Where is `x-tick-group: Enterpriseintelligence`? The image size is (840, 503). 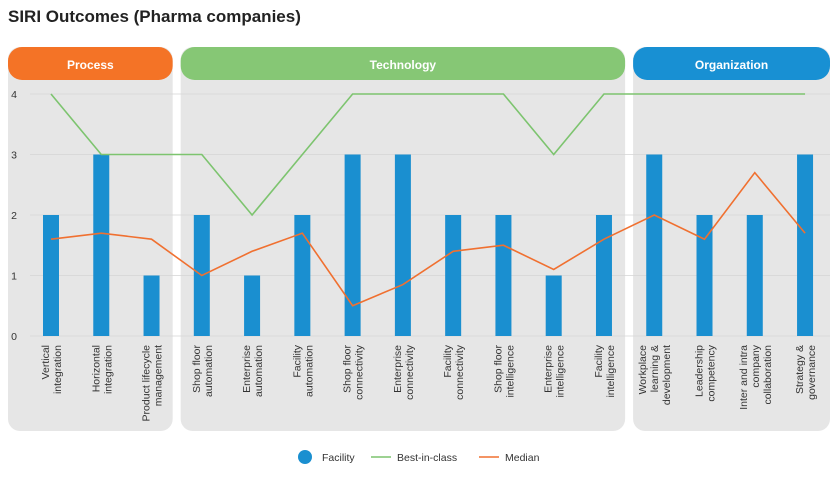 x-tick-group: Enterpriseintelligence is located at coordinates (555, 371).